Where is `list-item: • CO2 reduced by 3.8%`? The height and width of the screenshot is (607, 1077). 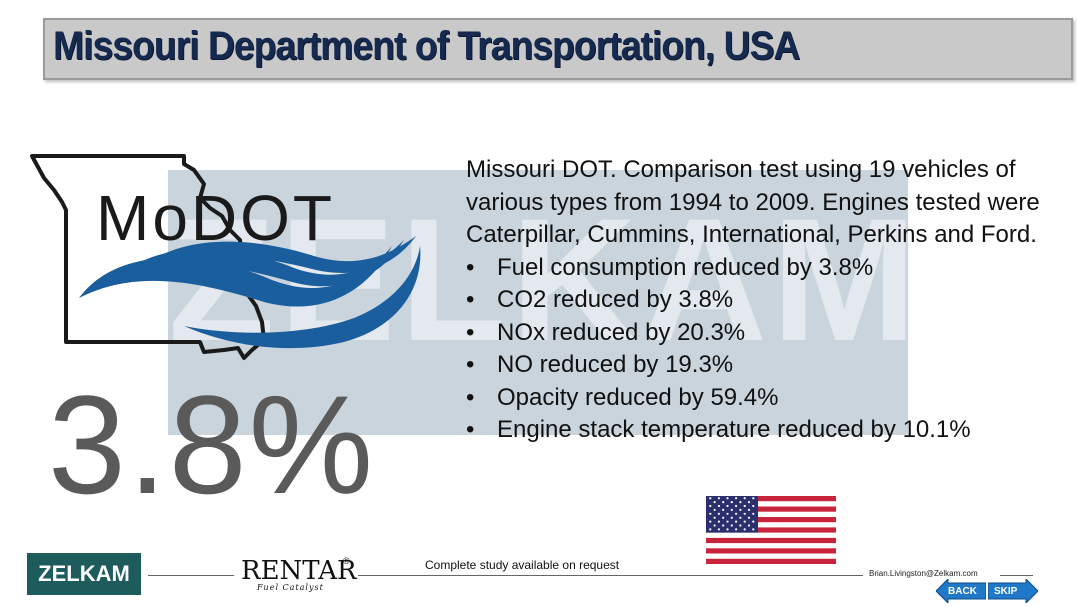 list-item: • CO2 reduced by 3.8% is located at coordinates (756, 300).